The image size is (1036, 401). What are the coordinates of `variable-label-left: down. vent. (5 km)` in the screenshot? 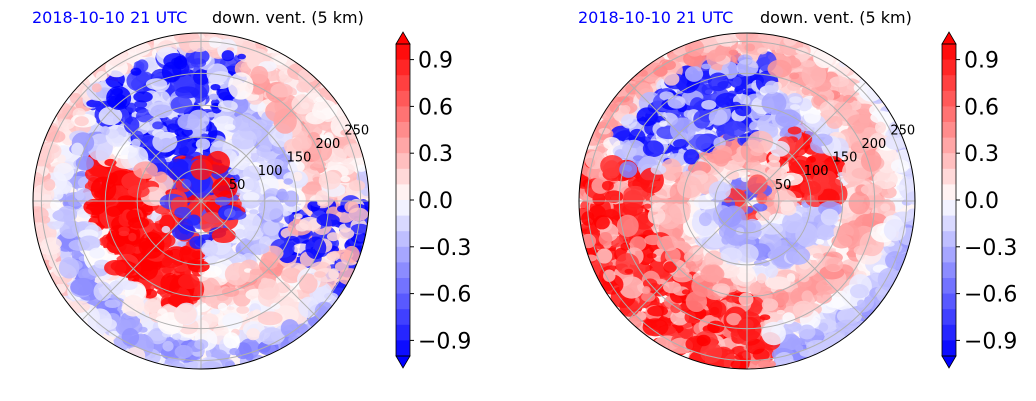 It's located at (288, 17).